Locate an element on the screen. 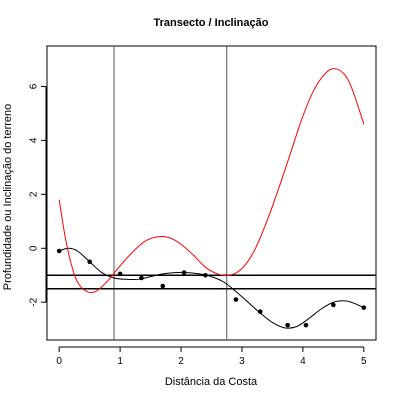  y-tick-label: 2 is located at coordinates (34, 194).